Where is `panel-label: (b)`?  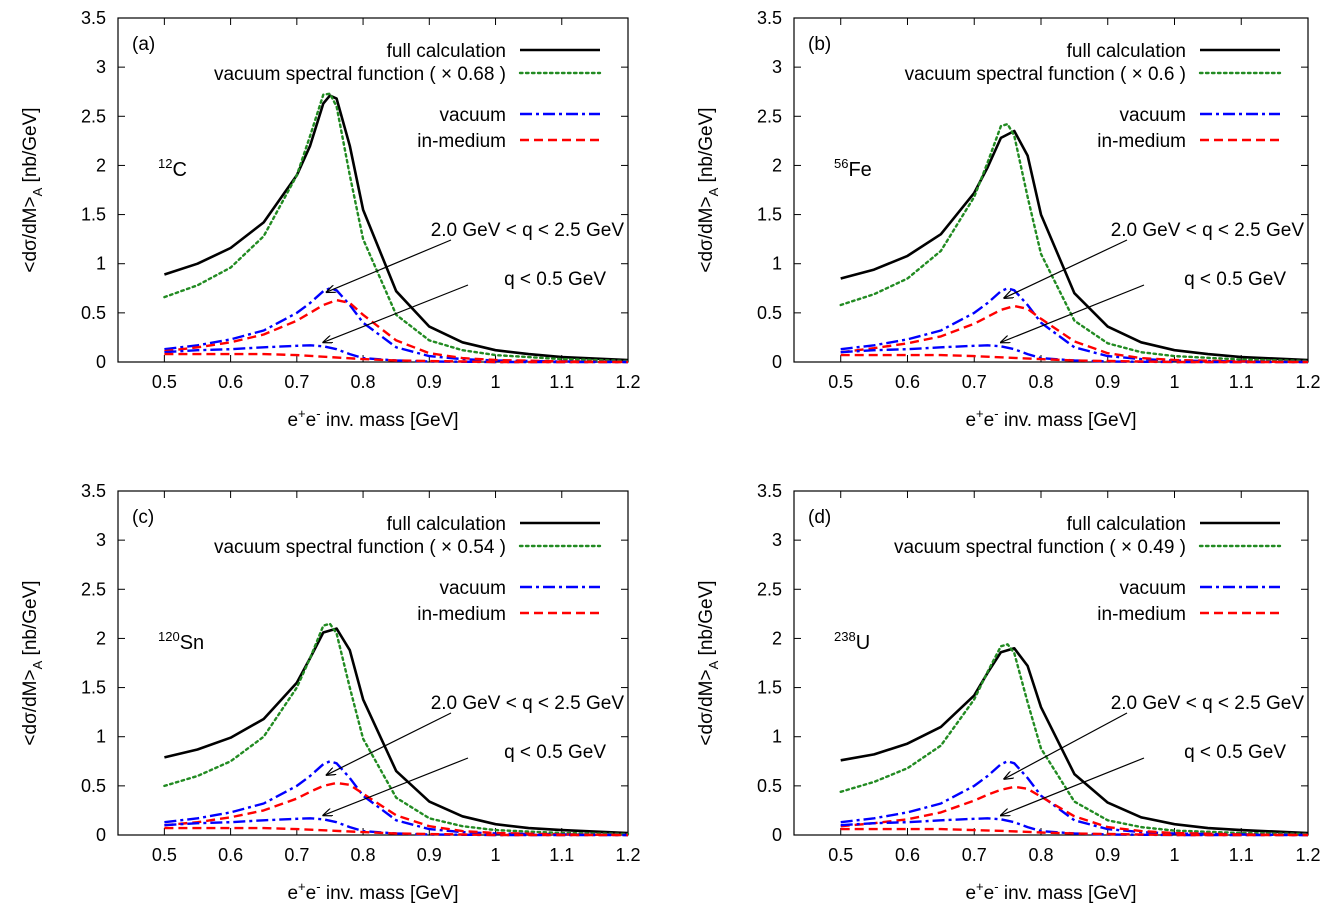
panel-label: (b) is located at coordinates (819, 44).